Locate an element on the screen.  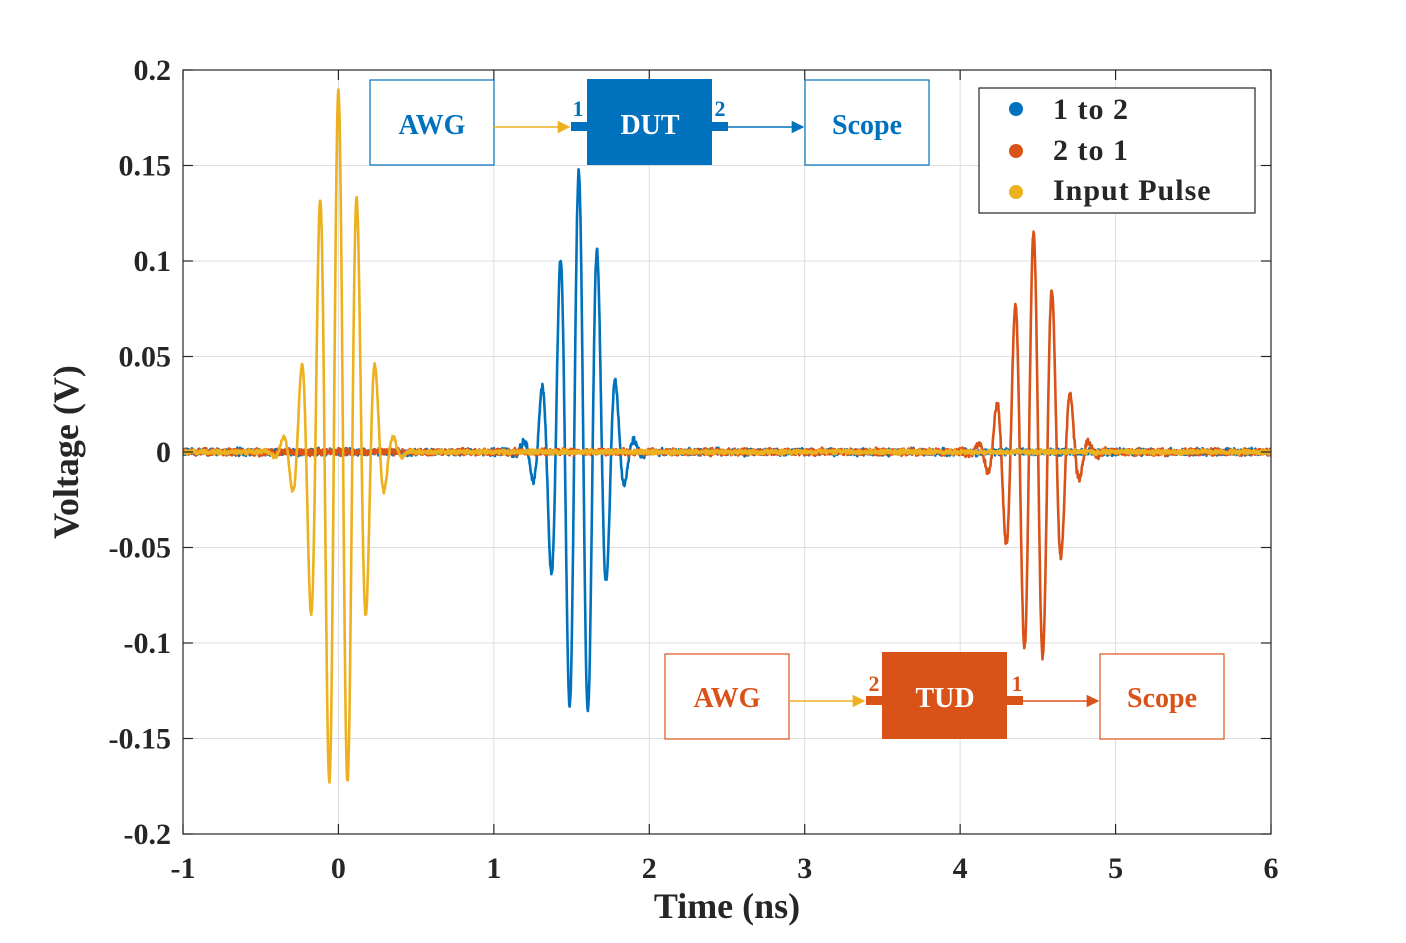
inset-top-diagram: AWG 1 DUT 2 Scope is located at coordinates (649, 122).